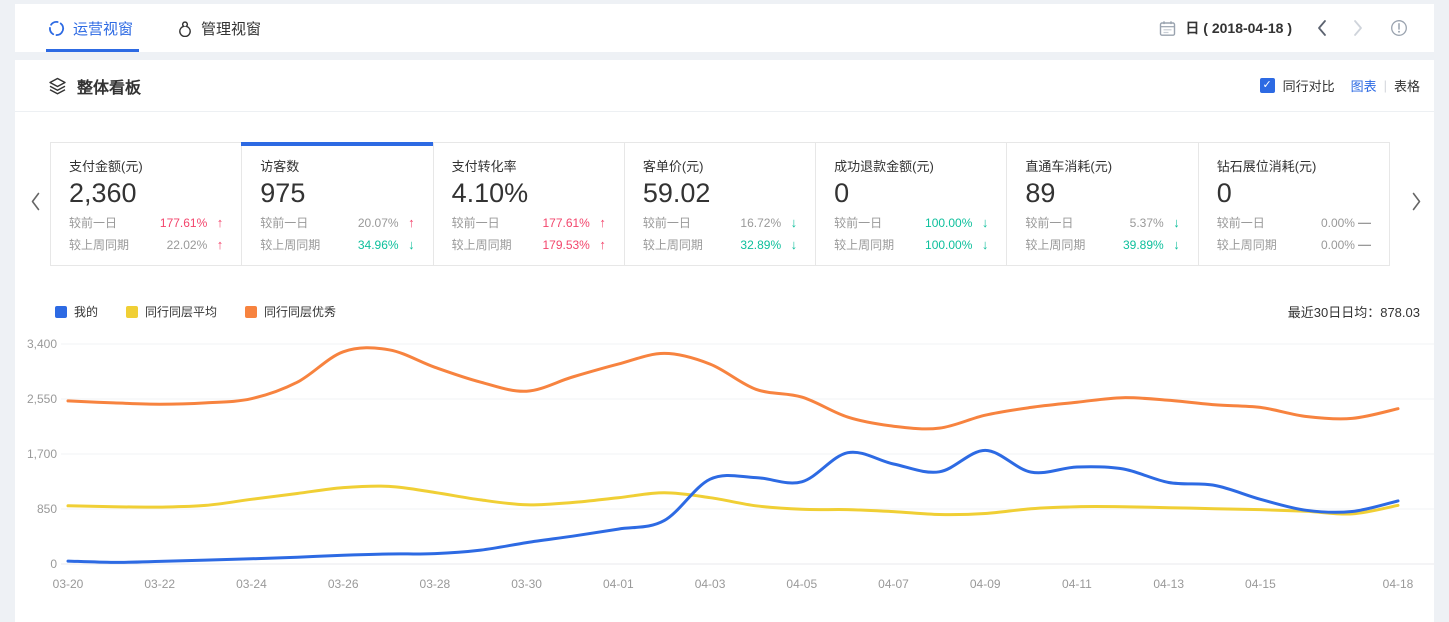 Image resolution: width=1449 pixels, height=622 pixels. I want to click on tab-label: 运营视窗, so click(103, 29).